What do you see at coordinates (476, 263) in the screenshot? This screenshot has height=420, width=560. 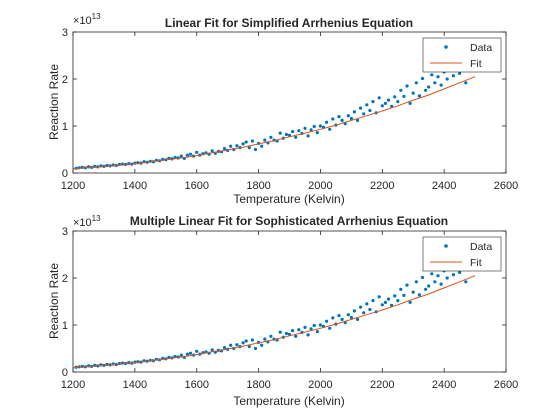 I see `legend-entry-fit: Fit` at bounding box center [476, 263].